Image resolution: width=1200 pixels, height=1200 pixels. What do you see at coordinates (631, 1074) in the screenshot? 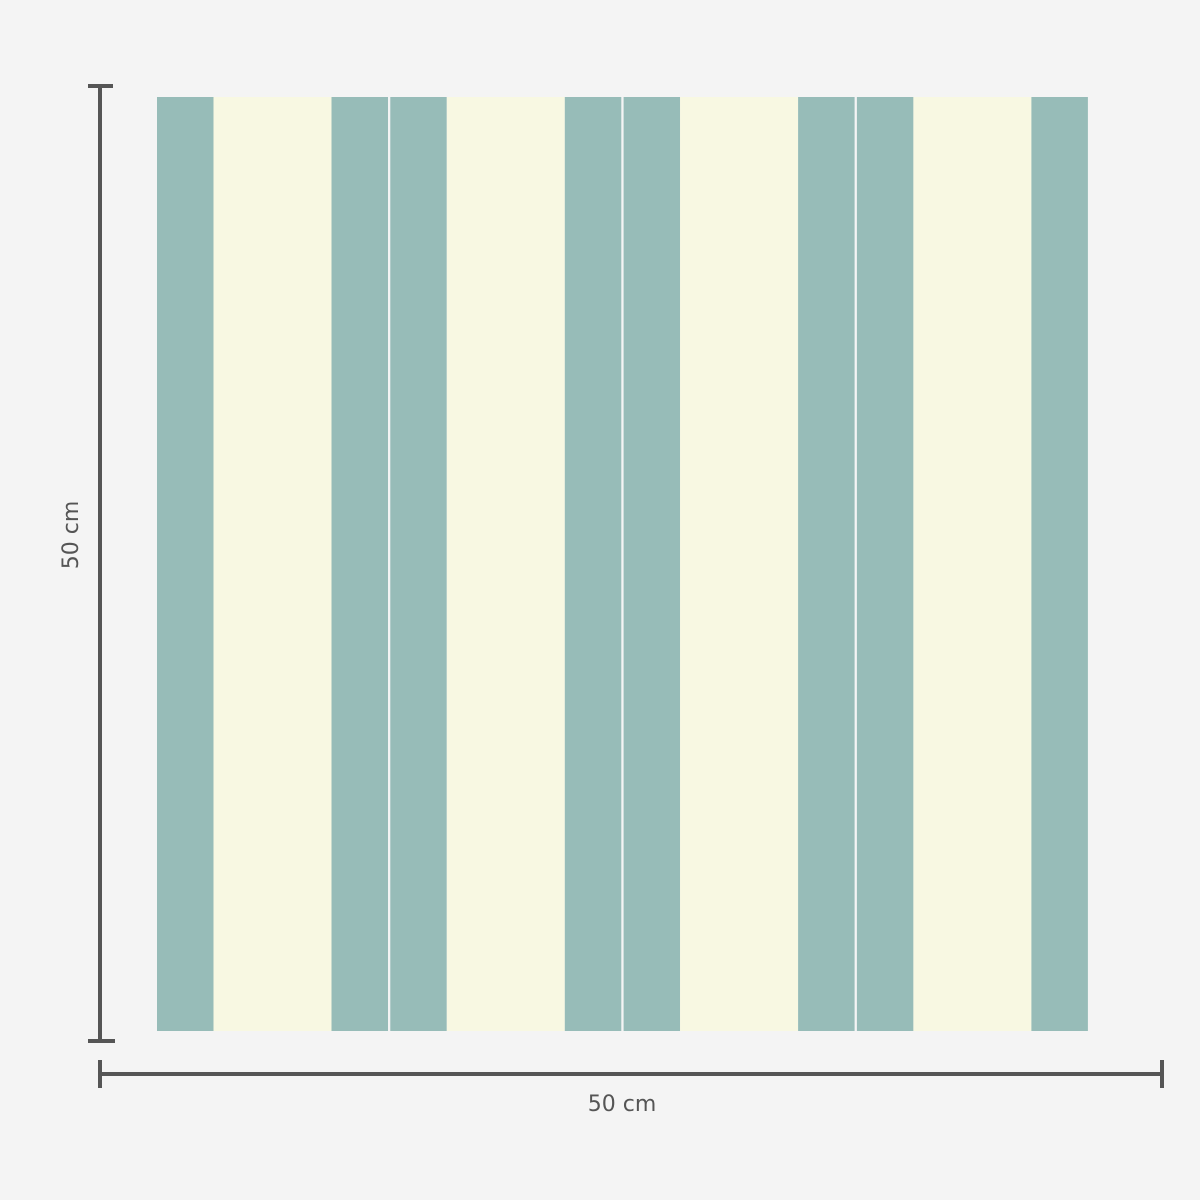
I see `width-dimension-line` at bounding box center [631, 1074].